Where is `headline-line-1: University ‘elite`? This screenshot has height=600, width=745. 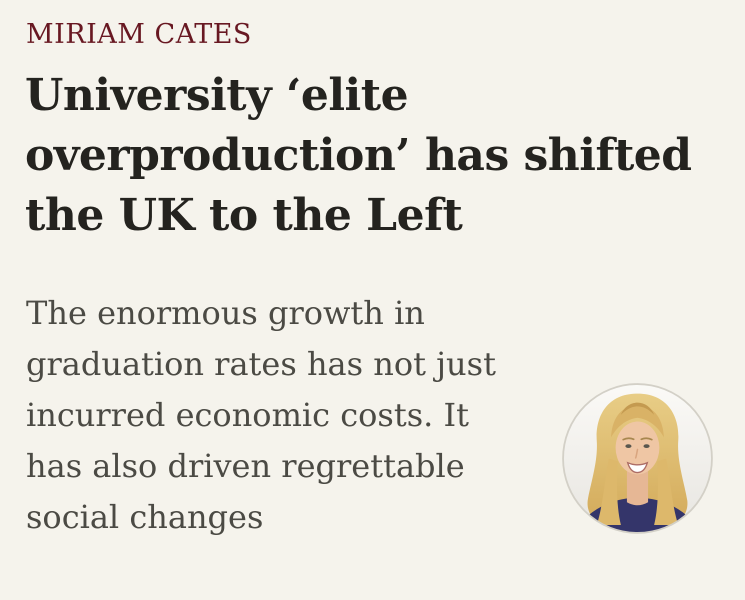
headline-line-1: University ‘elite is located at coordinates (217, 95).